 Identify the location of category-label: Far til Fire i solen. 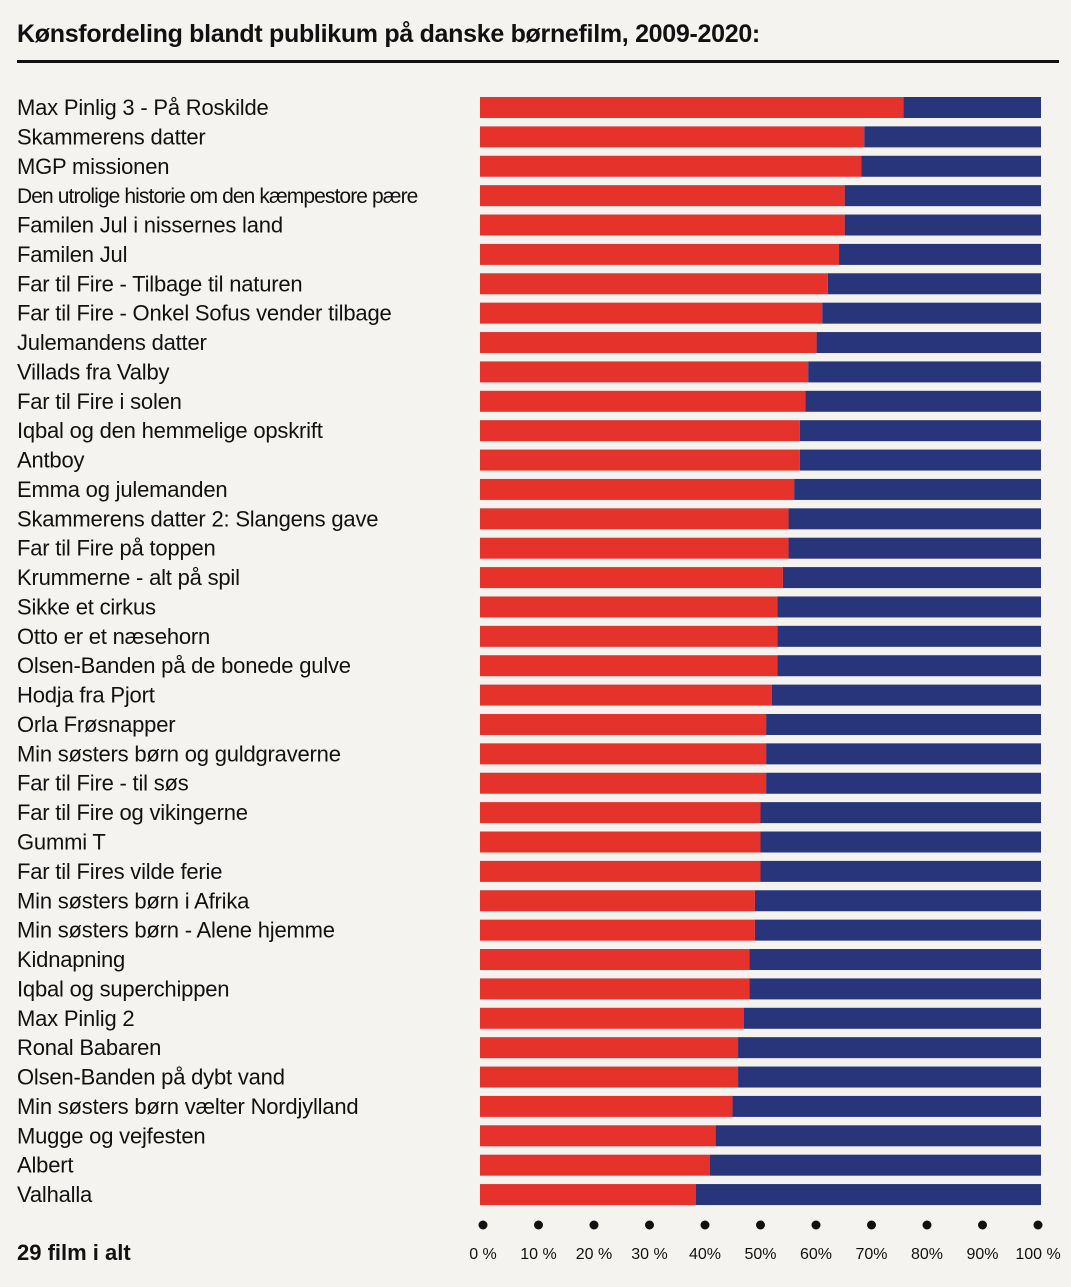
(99, 401).